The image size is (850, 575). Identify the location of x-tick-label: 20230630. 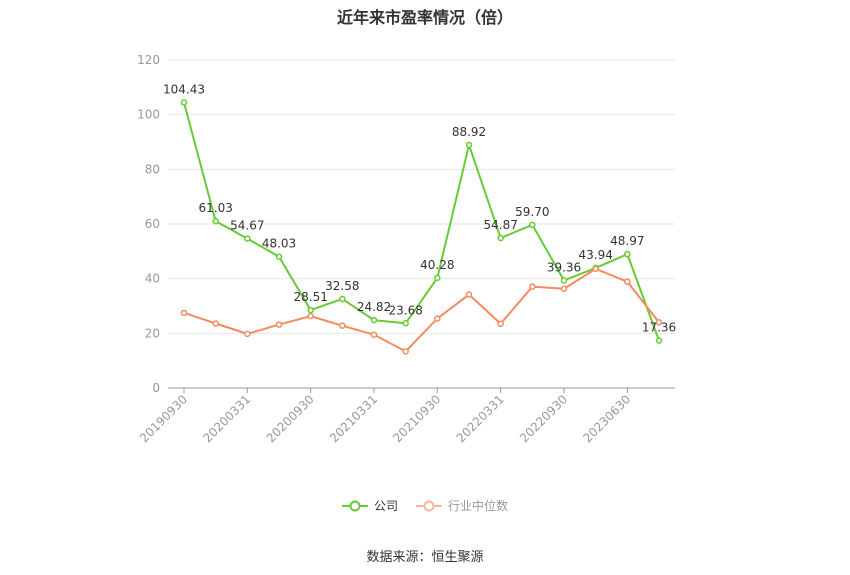
(606, 418).